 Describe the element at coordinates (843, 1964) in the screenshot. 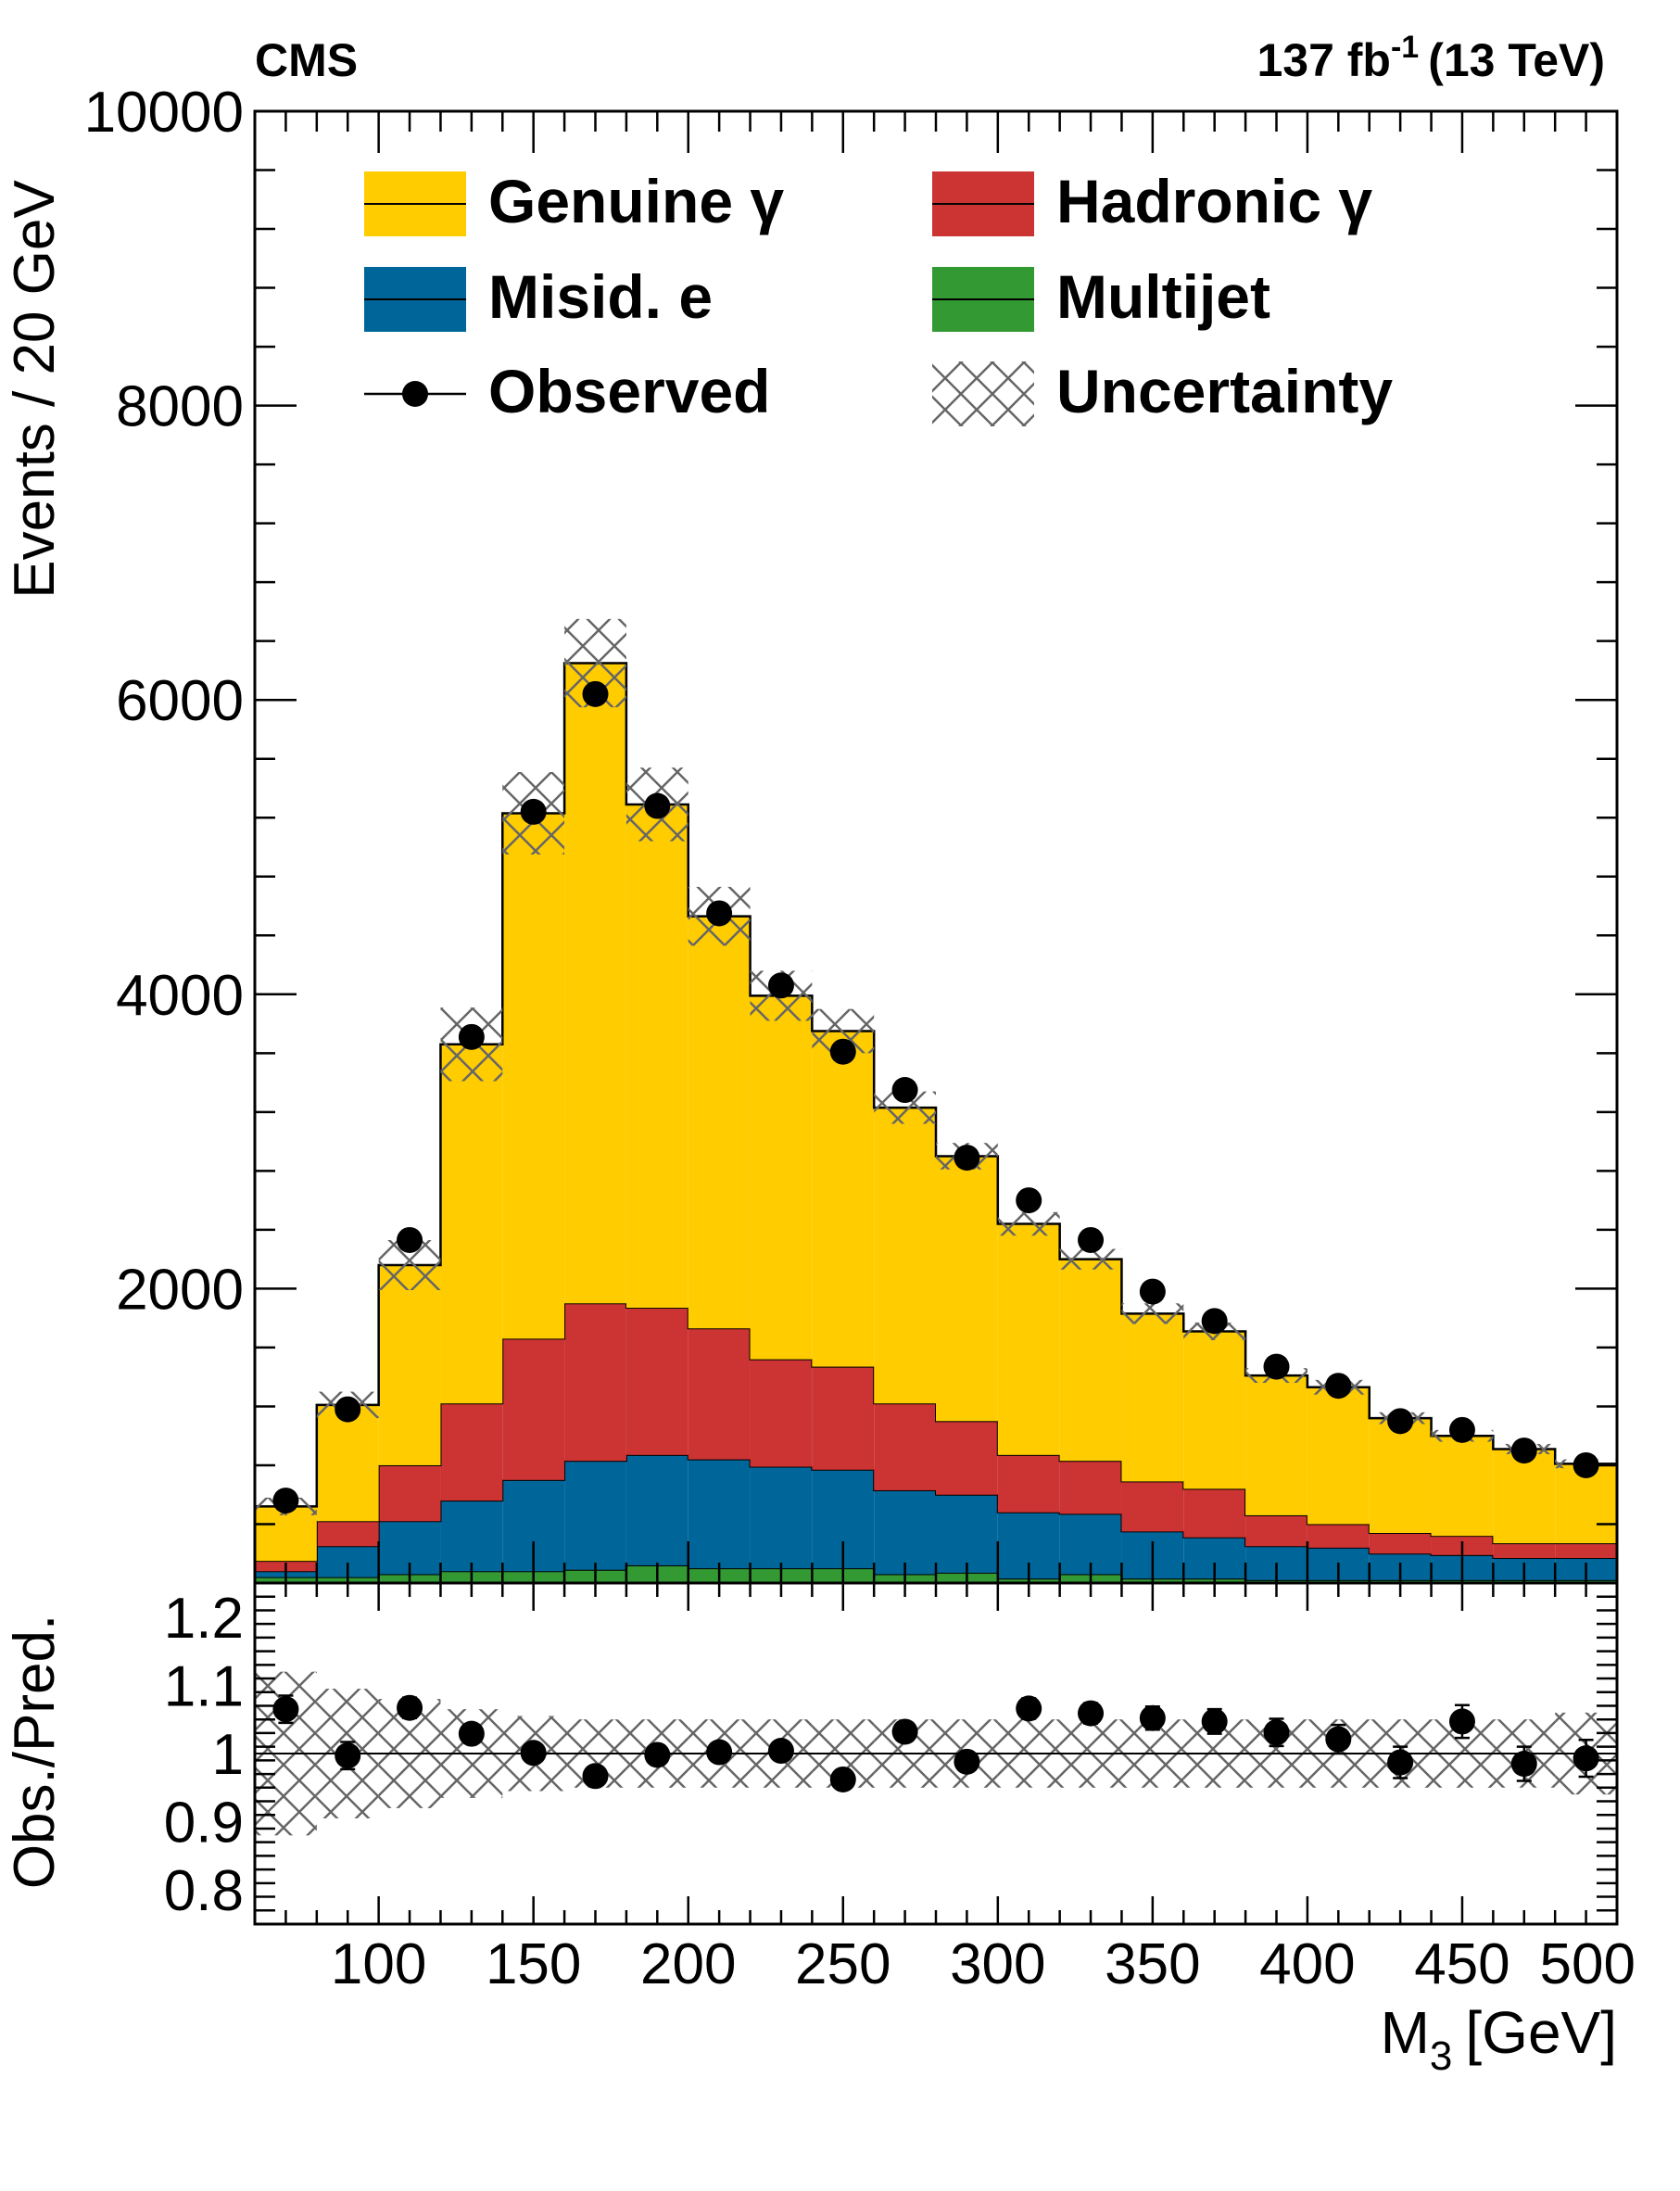

I see `x-tick-label: 250` at that location.